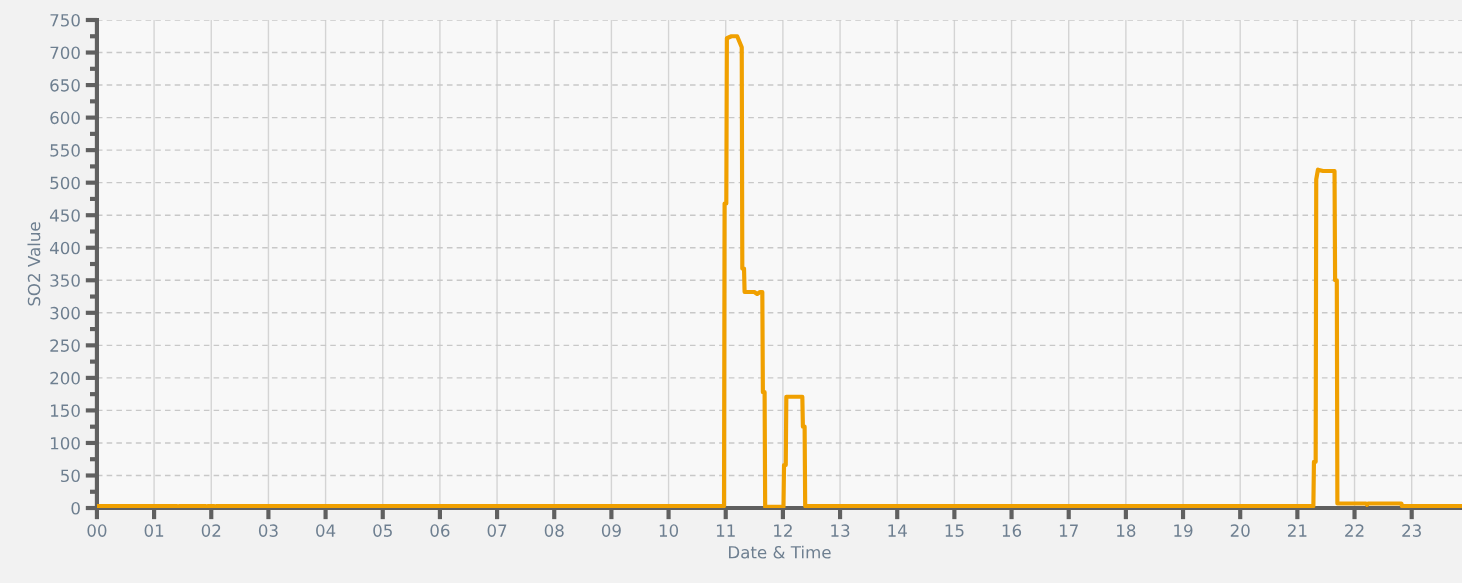 Image resolution: width=1462 pixels, height=583 pixels. I want to click on x-tick-label: 20, so click(1240, 530).